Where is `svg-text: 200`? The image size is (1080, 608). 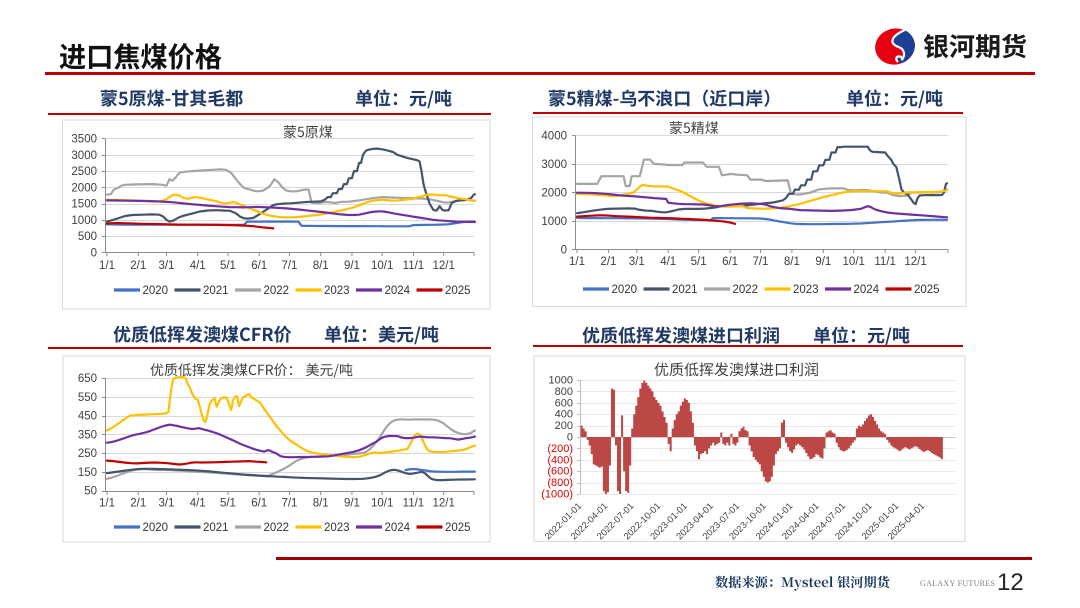 svg-text: 200 is located at coordinates (564, 426).